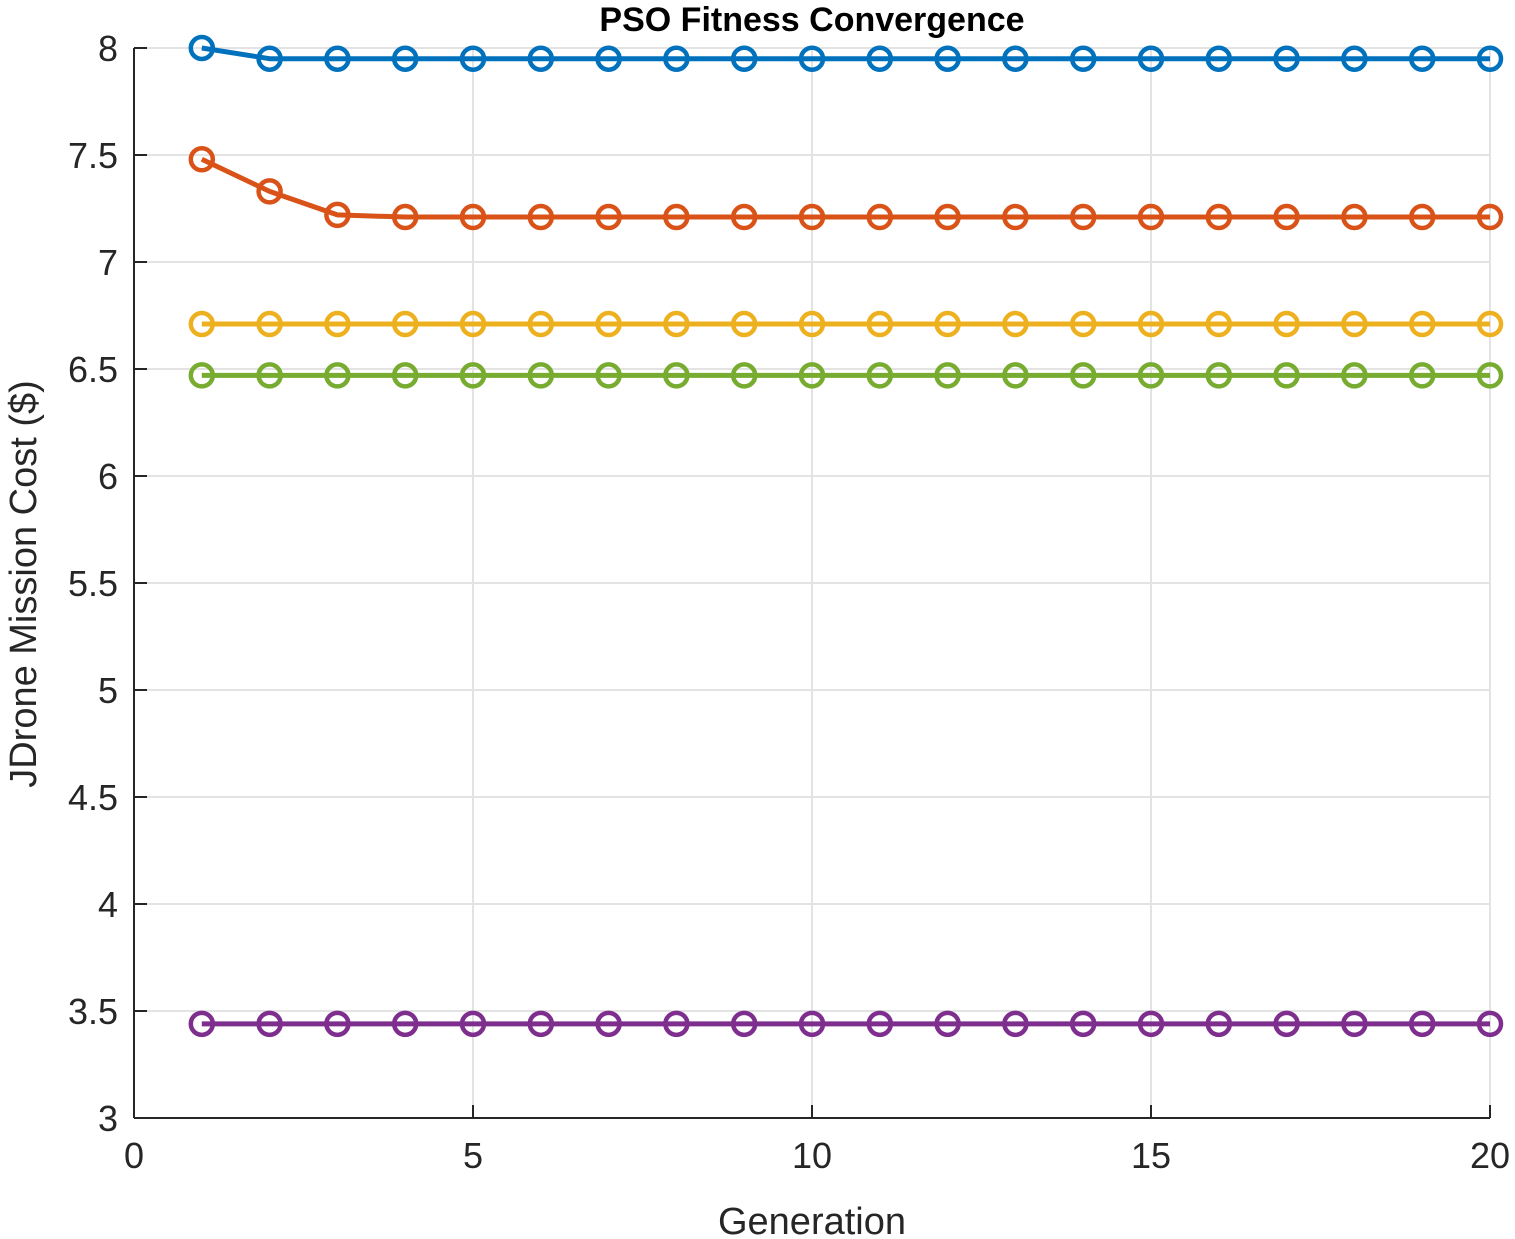 This screenshot has width=1515, height=1239. I want to click on chart-title: PSO Fitness Convergence, so click(811, 20).